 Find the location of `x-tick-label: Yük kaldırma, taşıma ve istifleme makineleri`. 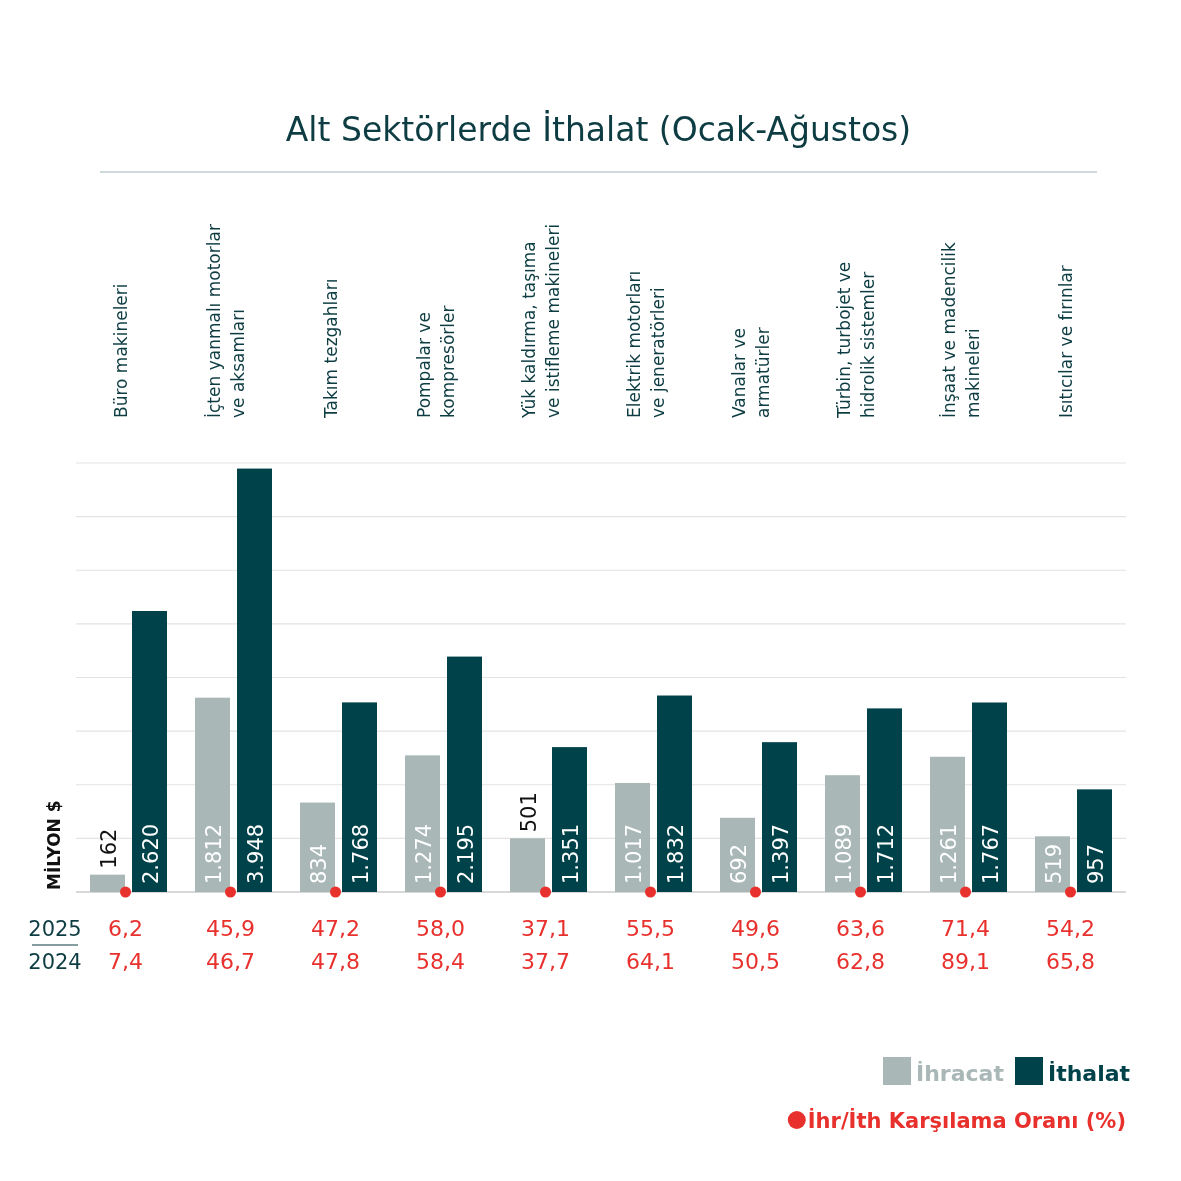

x-tick-label: Yük kaldırma, taşıma ve istifleme makineleri is located at coordinates (540, 321).